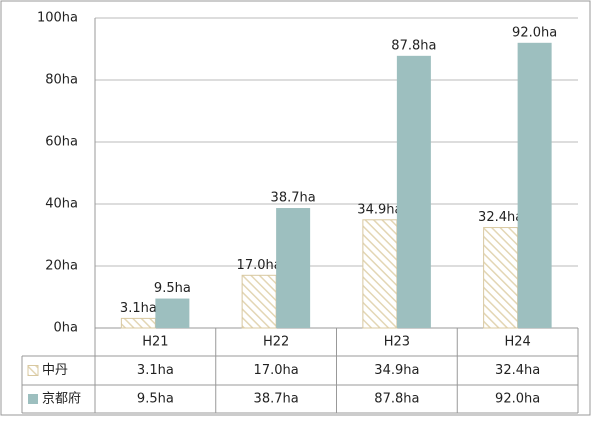 The image size is (595, 423). What do you see at coordinates (534, 32) in the screenshot?
I see `value-label: 92.0ha` at bounding box center [534, 32].